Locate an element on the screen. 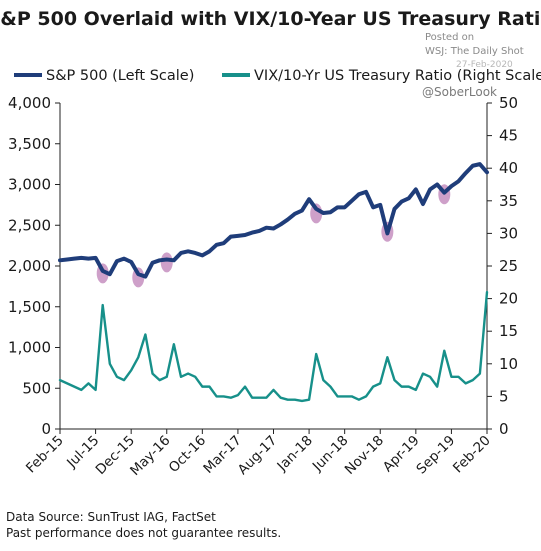 The height and width of the screenshot is (551, 541). highlight-marker is located at coordinates (166, 262).